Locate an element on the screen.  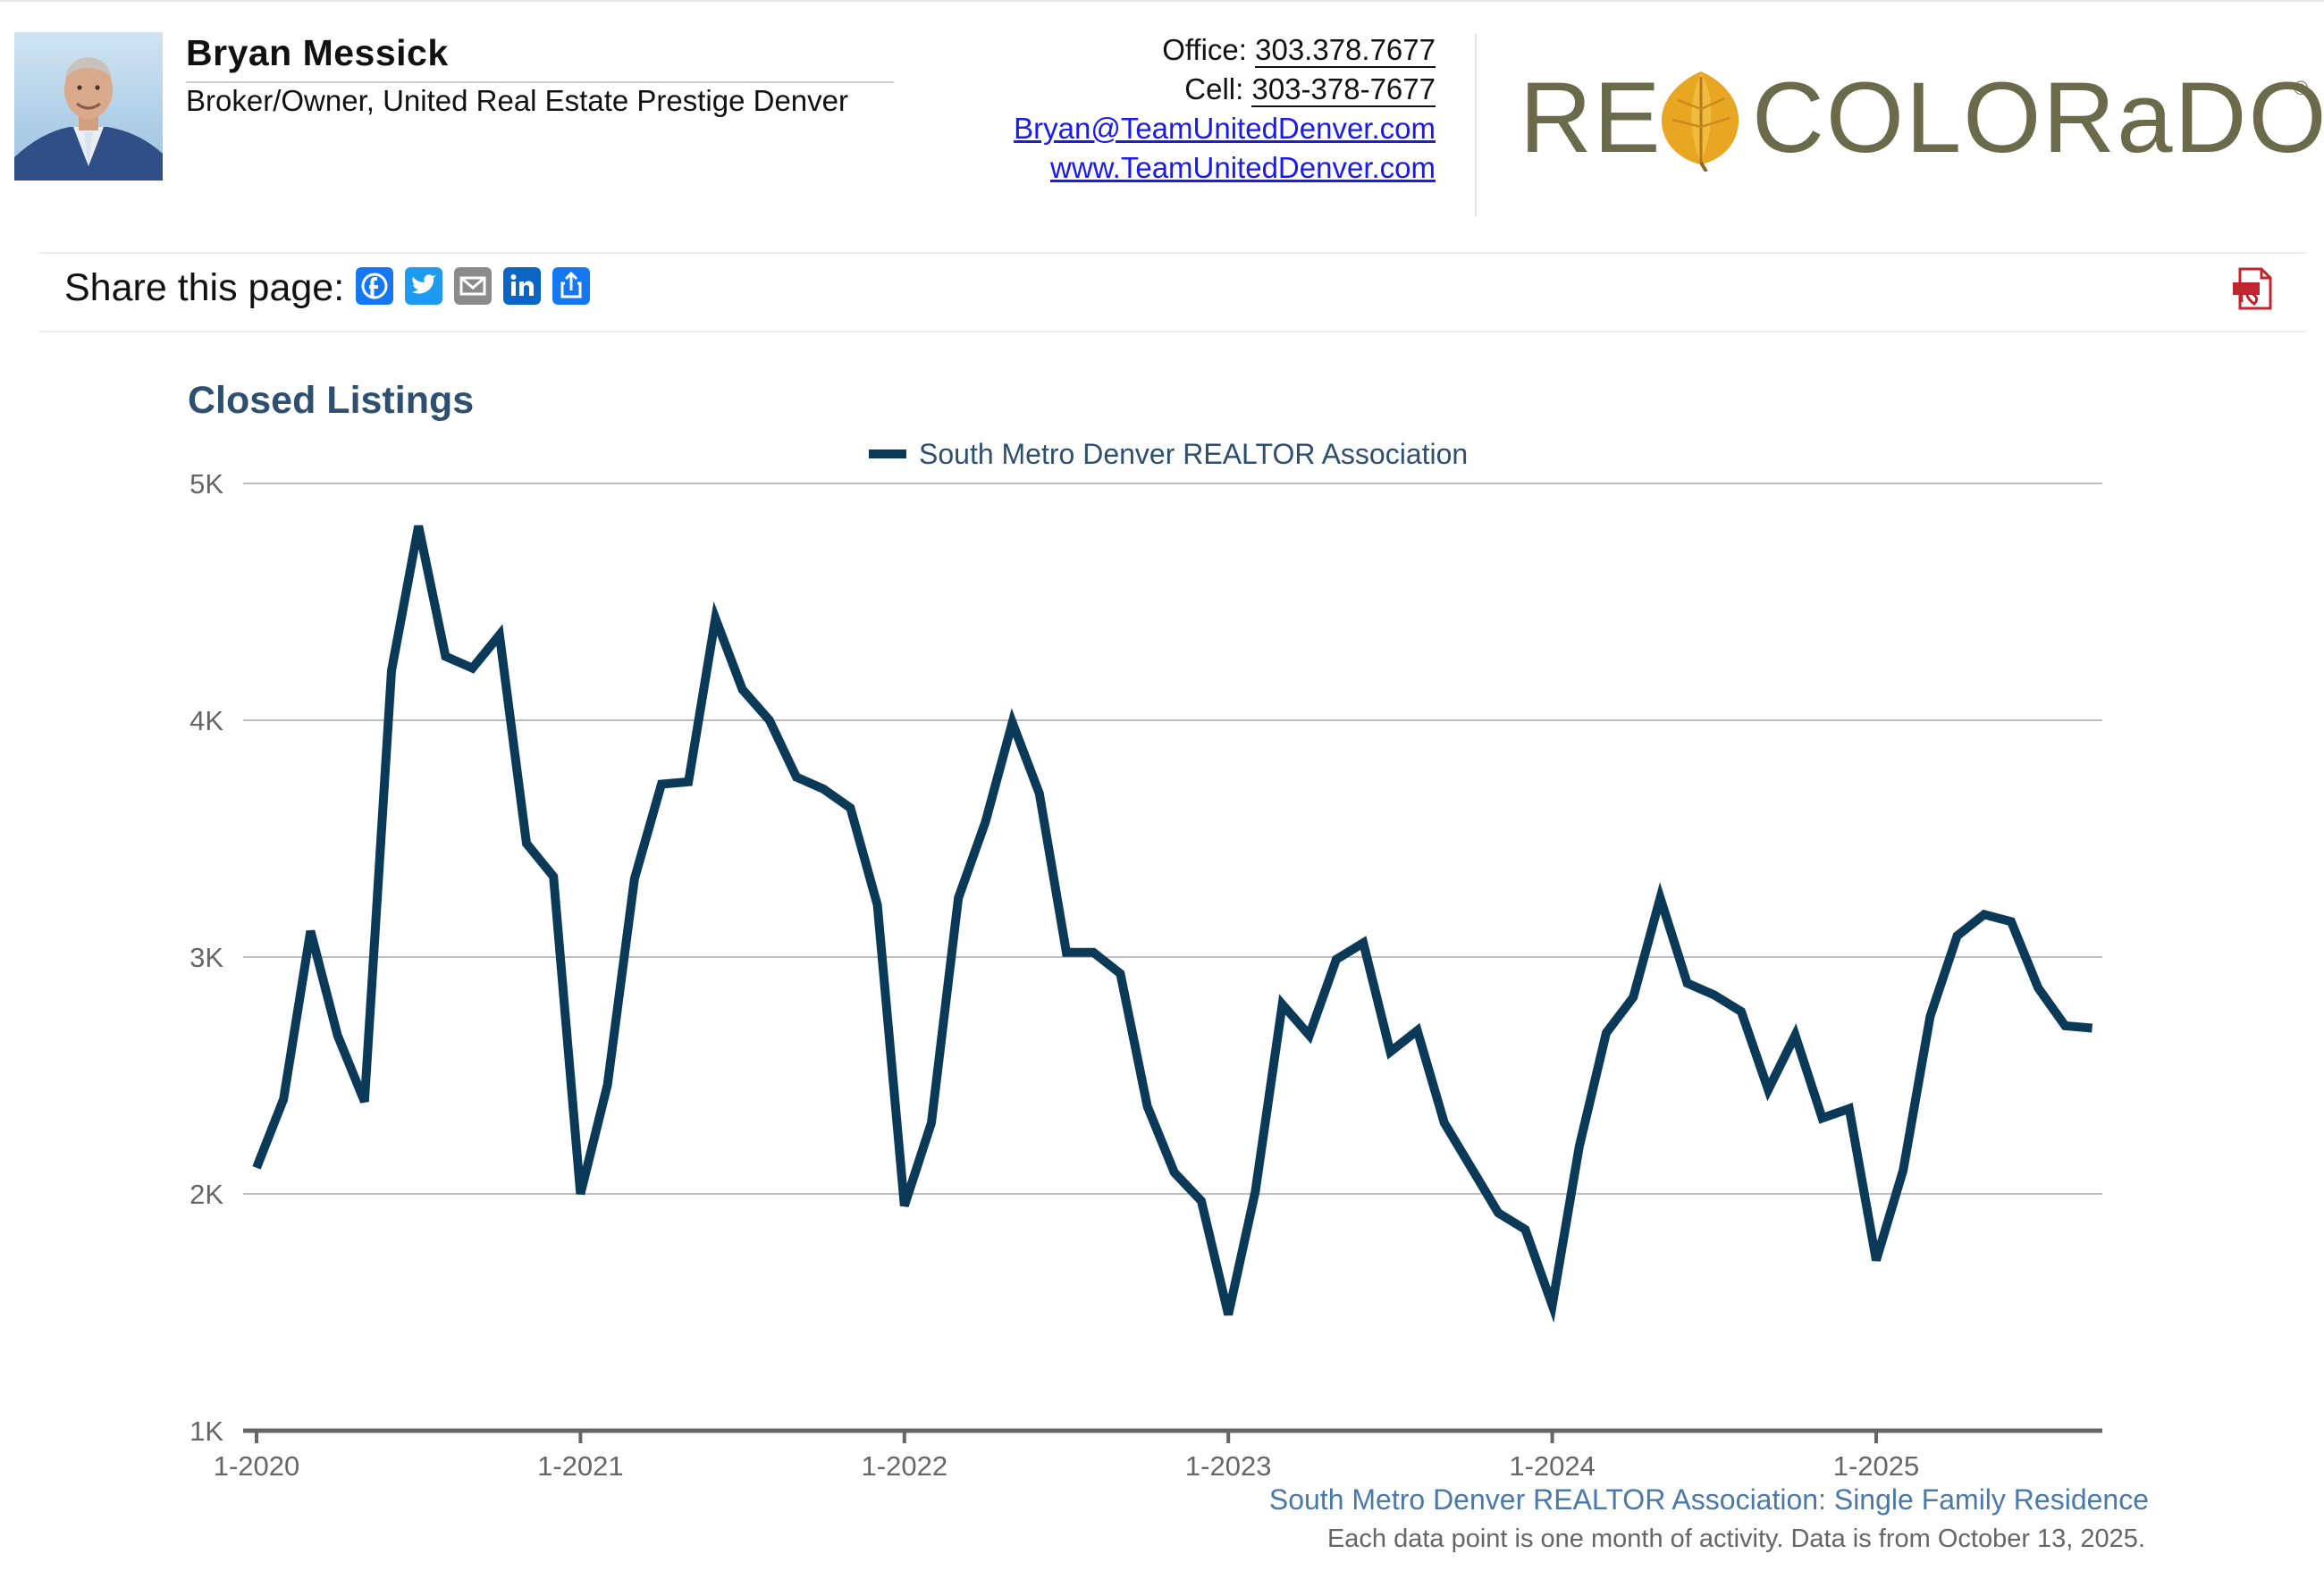
office-phone: 303.378.7677 is located at coordinates (1345, 51).